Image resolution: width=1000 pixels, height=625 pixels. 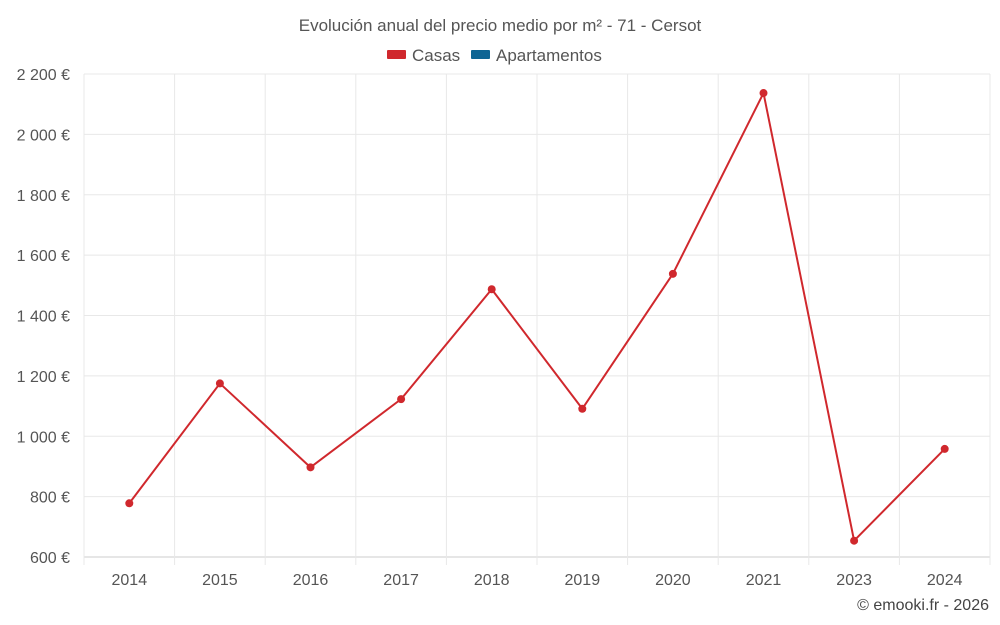 I want to click on legend-item-casas: Casas, so click(x=423, y=55).